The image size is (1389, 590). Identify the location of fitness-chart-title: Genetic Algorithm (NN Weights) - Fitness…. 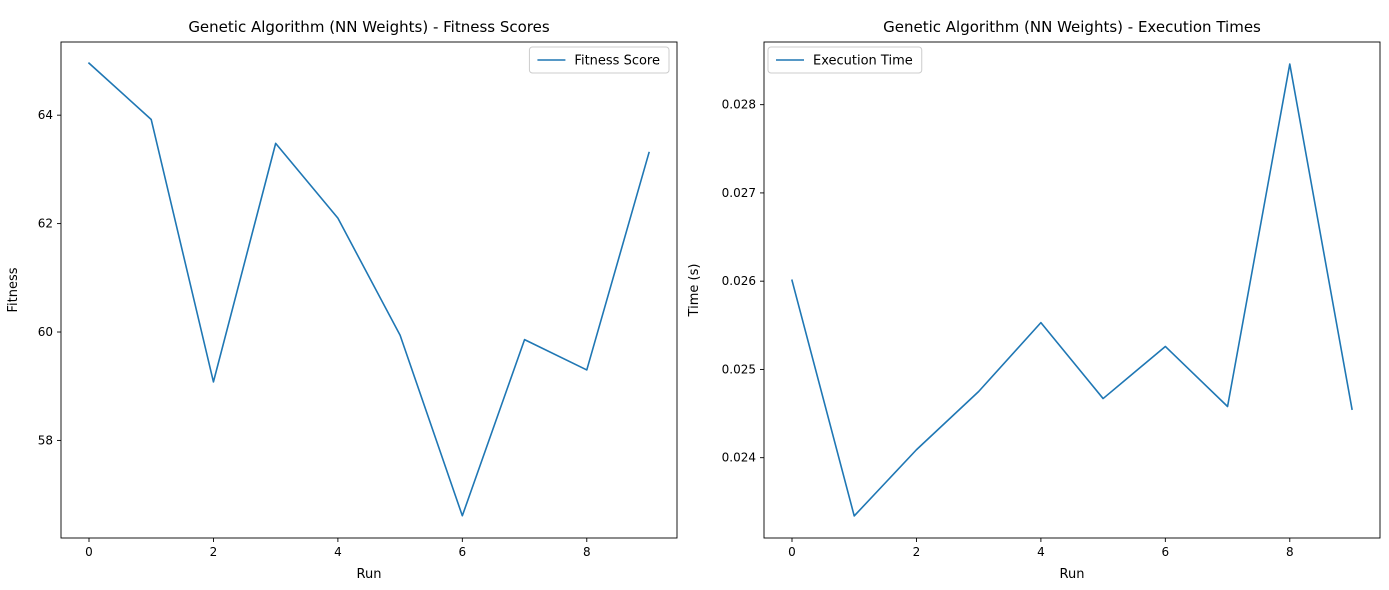
(369, 27).